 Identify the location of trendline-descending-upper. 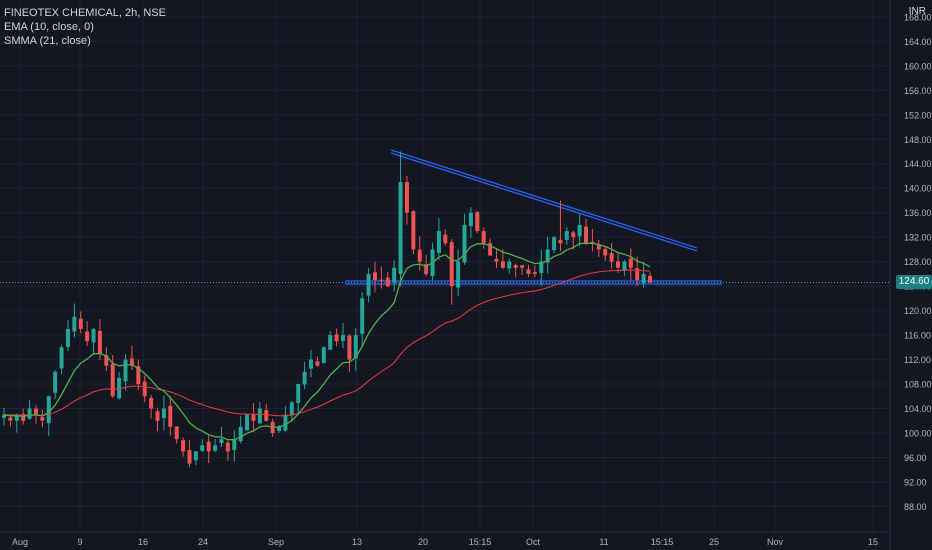
(544, 202).